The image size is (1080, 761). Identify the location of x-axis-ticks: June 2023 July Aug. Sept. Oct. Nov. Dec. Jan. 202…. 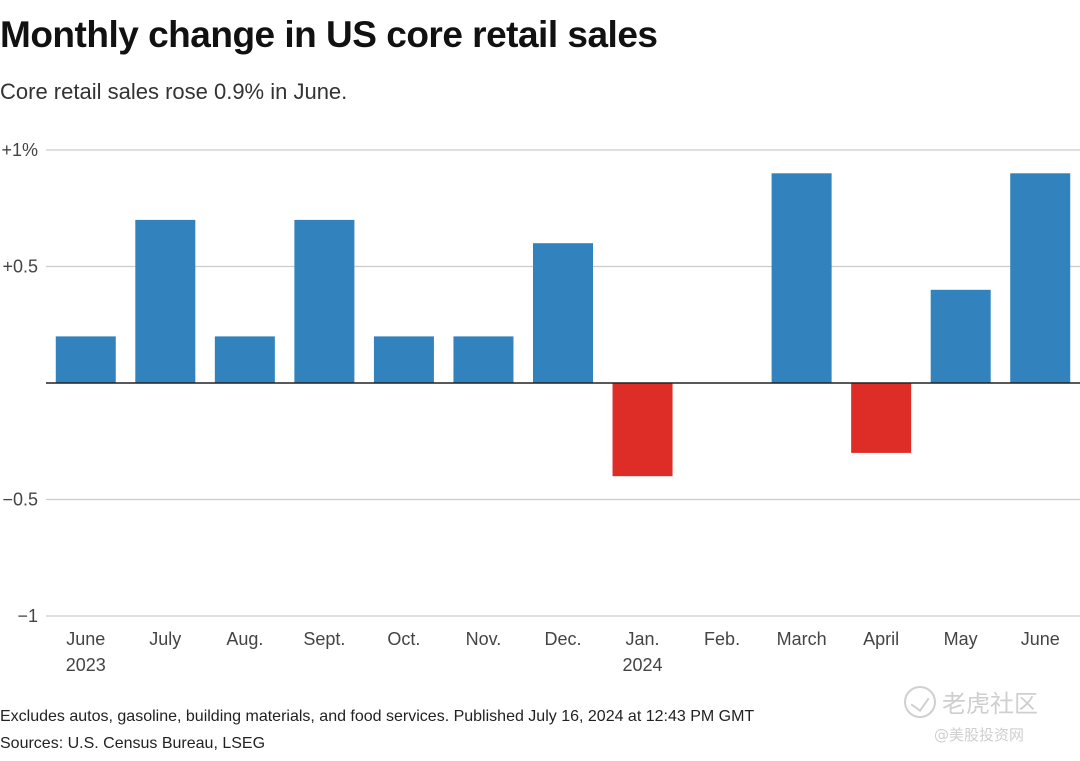
(563, 652).